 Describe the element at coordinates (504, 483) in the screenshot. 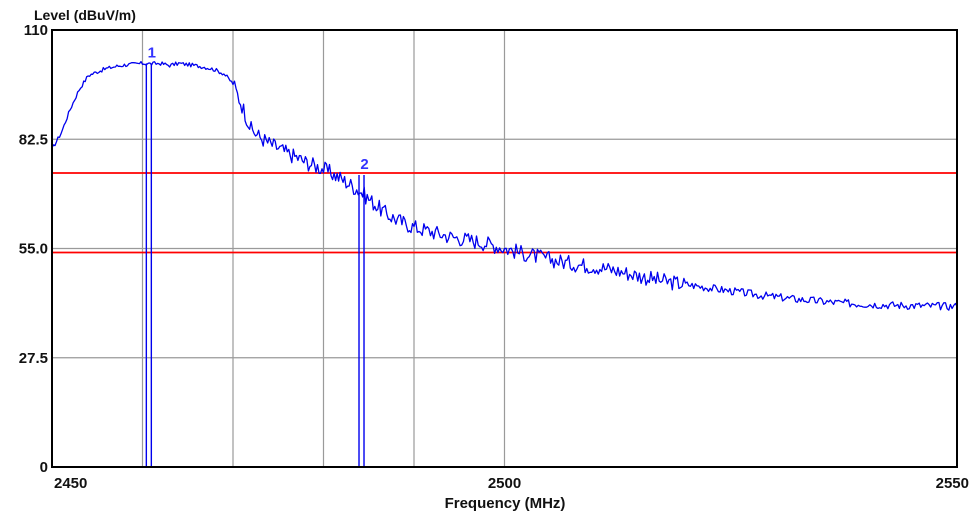

I see `x-tick-label: 2500` at that location.